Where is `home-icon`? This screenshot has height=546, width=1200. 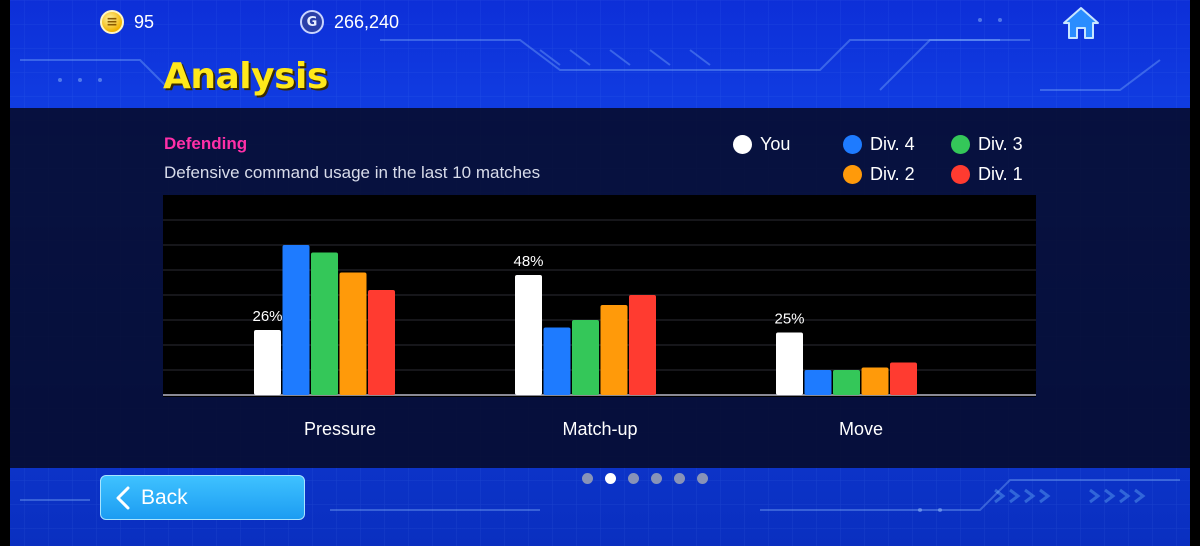 home-icon is located at coordinates (1081, 23).